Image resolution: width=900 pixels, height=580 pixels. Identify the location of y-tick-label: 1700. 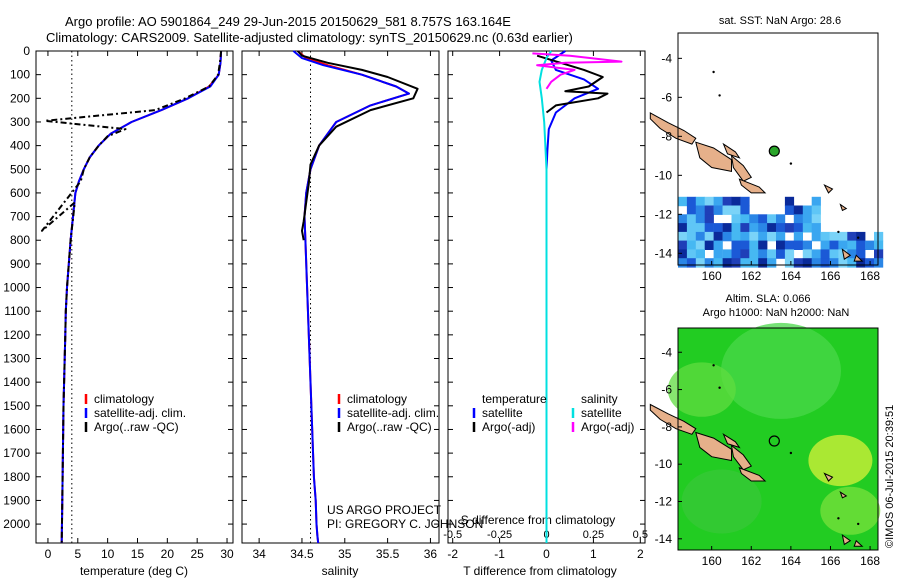
(16, 453).